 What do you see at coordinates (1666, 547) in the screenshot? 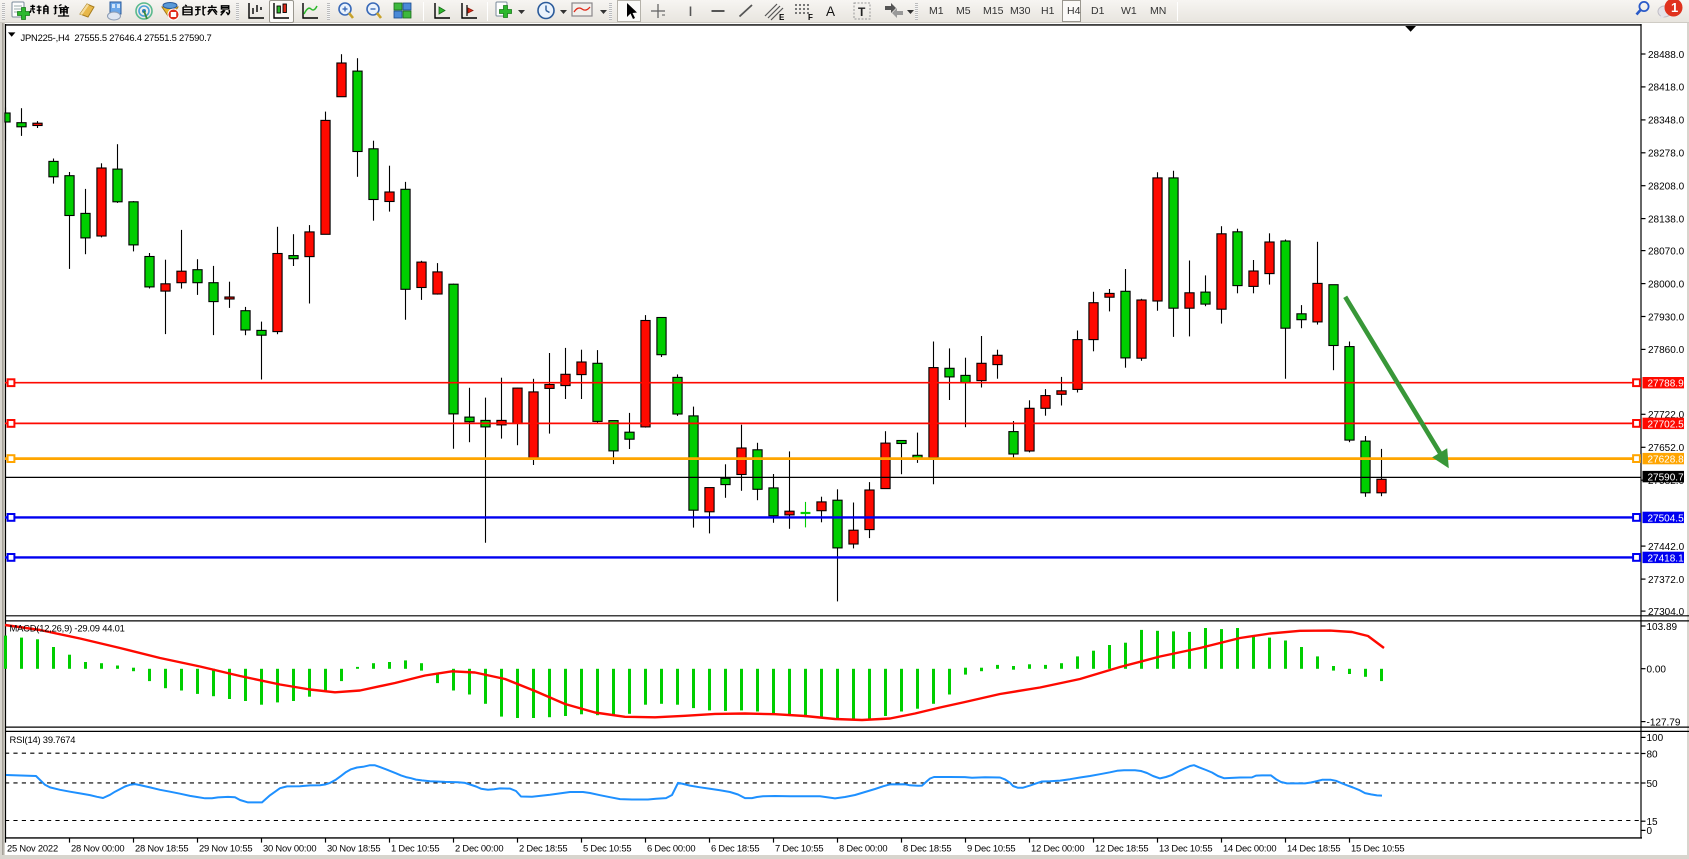
I see `svg-text: 27442.0` at bounding box center [1666, 547].